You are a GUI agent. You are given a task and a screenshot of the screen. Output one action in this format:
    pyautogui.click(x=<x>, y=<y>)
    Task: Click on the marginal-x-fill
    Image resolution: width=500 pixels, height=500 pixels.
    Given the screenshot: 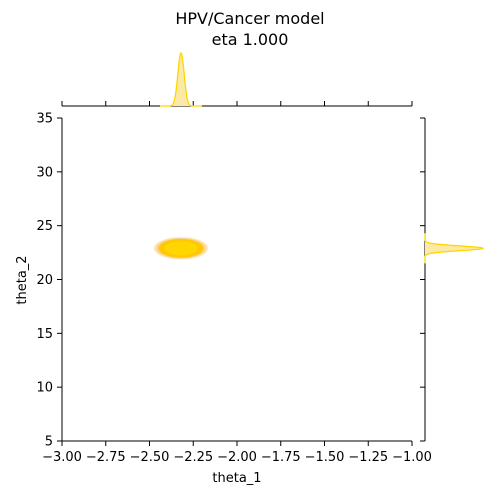 What is the action you would take?
    pyautogui.click(x=181, y=79)
    